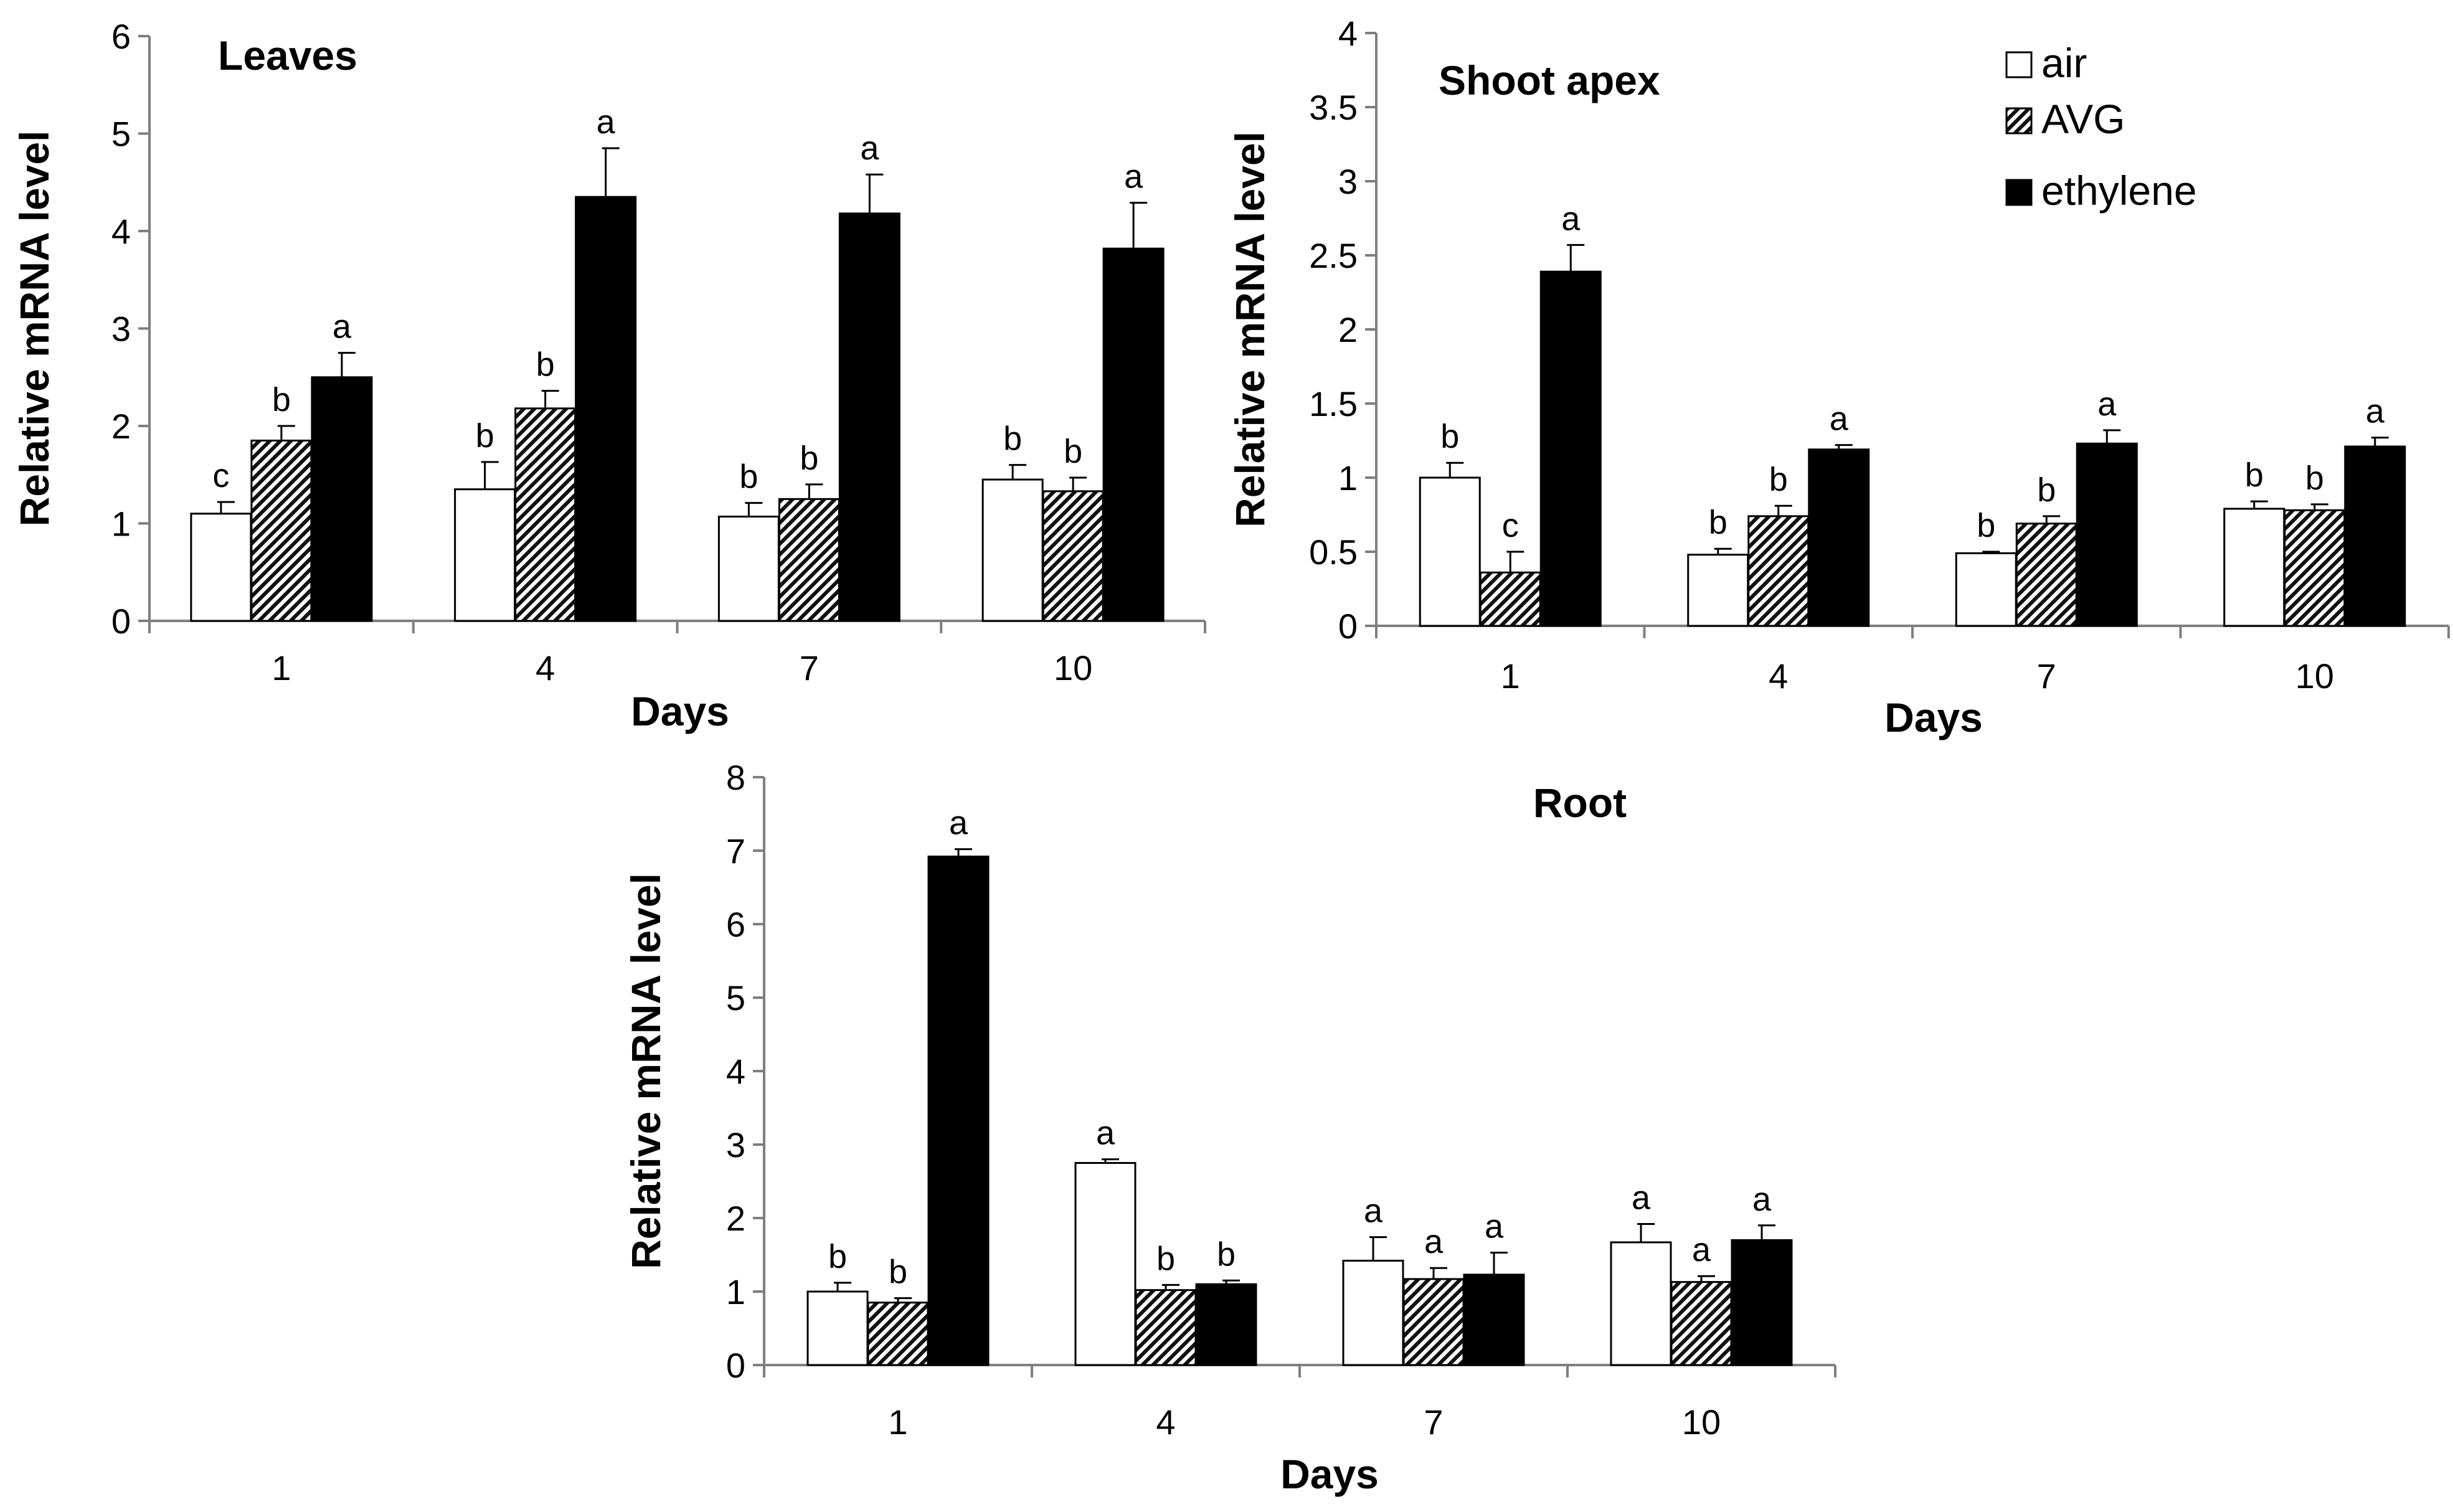 The image size is (2453, 1512). I want to click on x-tick-label: 4, so click(545, 668).